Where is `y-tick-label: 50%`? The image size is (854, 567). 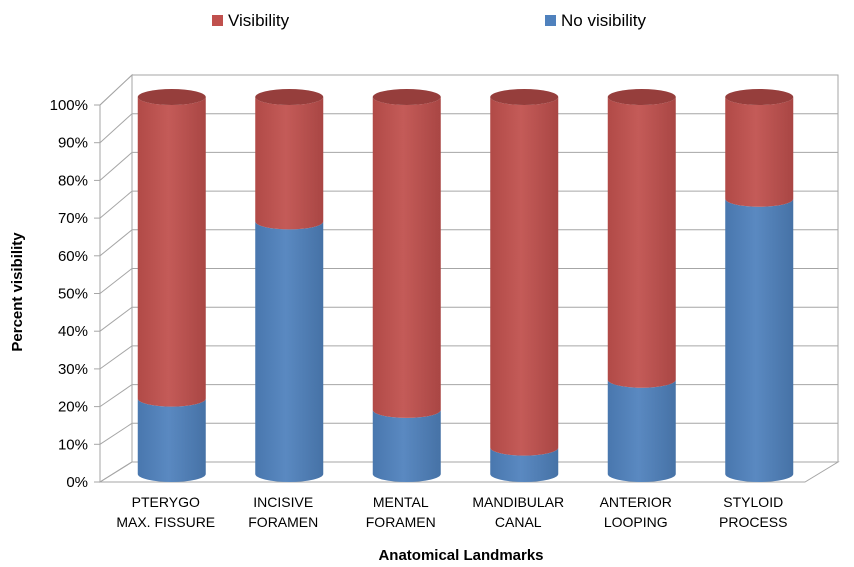 y-tick-label: 50% is located at coordinates (73, 294).